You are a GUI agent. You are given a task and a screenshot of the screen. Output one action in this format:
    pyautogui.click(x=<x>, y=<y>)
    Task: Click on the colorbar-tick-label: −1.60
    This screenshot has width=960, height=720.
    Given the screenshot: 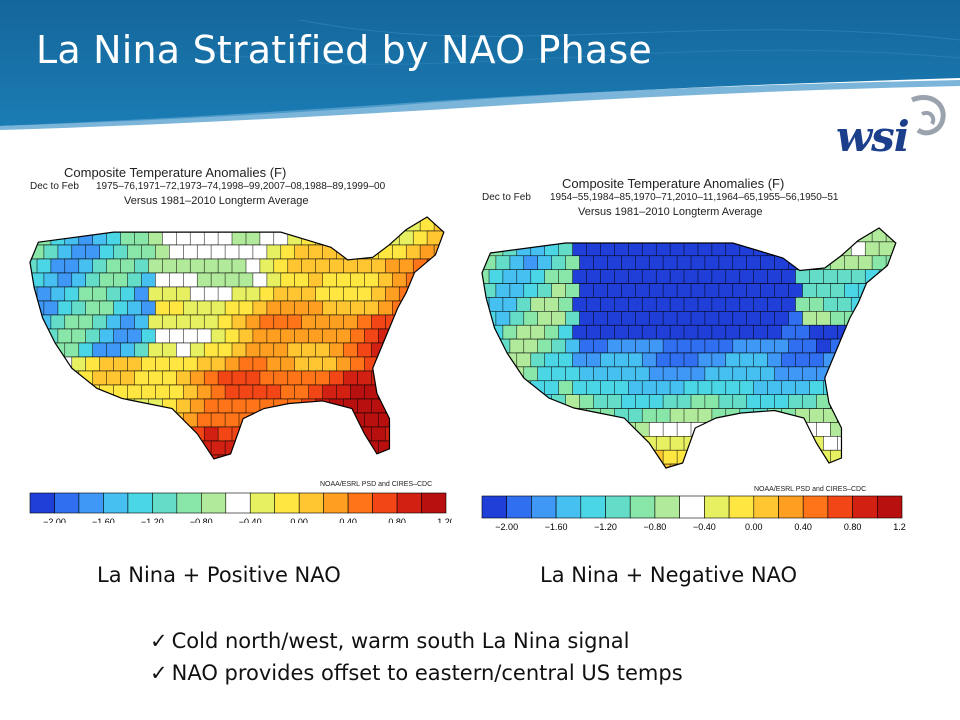 What is the action you would take?
    pyautogui.click(x=103, y=520)
    